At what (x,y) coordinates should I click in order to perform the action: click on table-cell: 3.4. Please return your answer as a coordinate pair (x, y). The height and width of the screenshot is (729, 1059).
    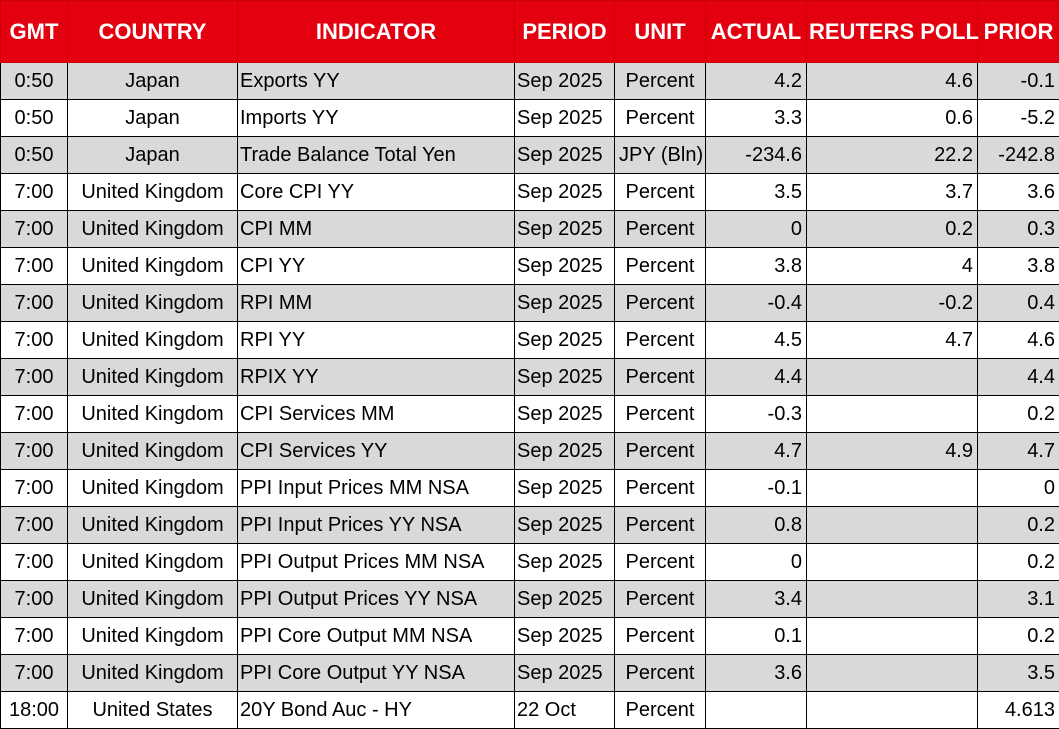
    Looking at the image, I should click on (756, 599).